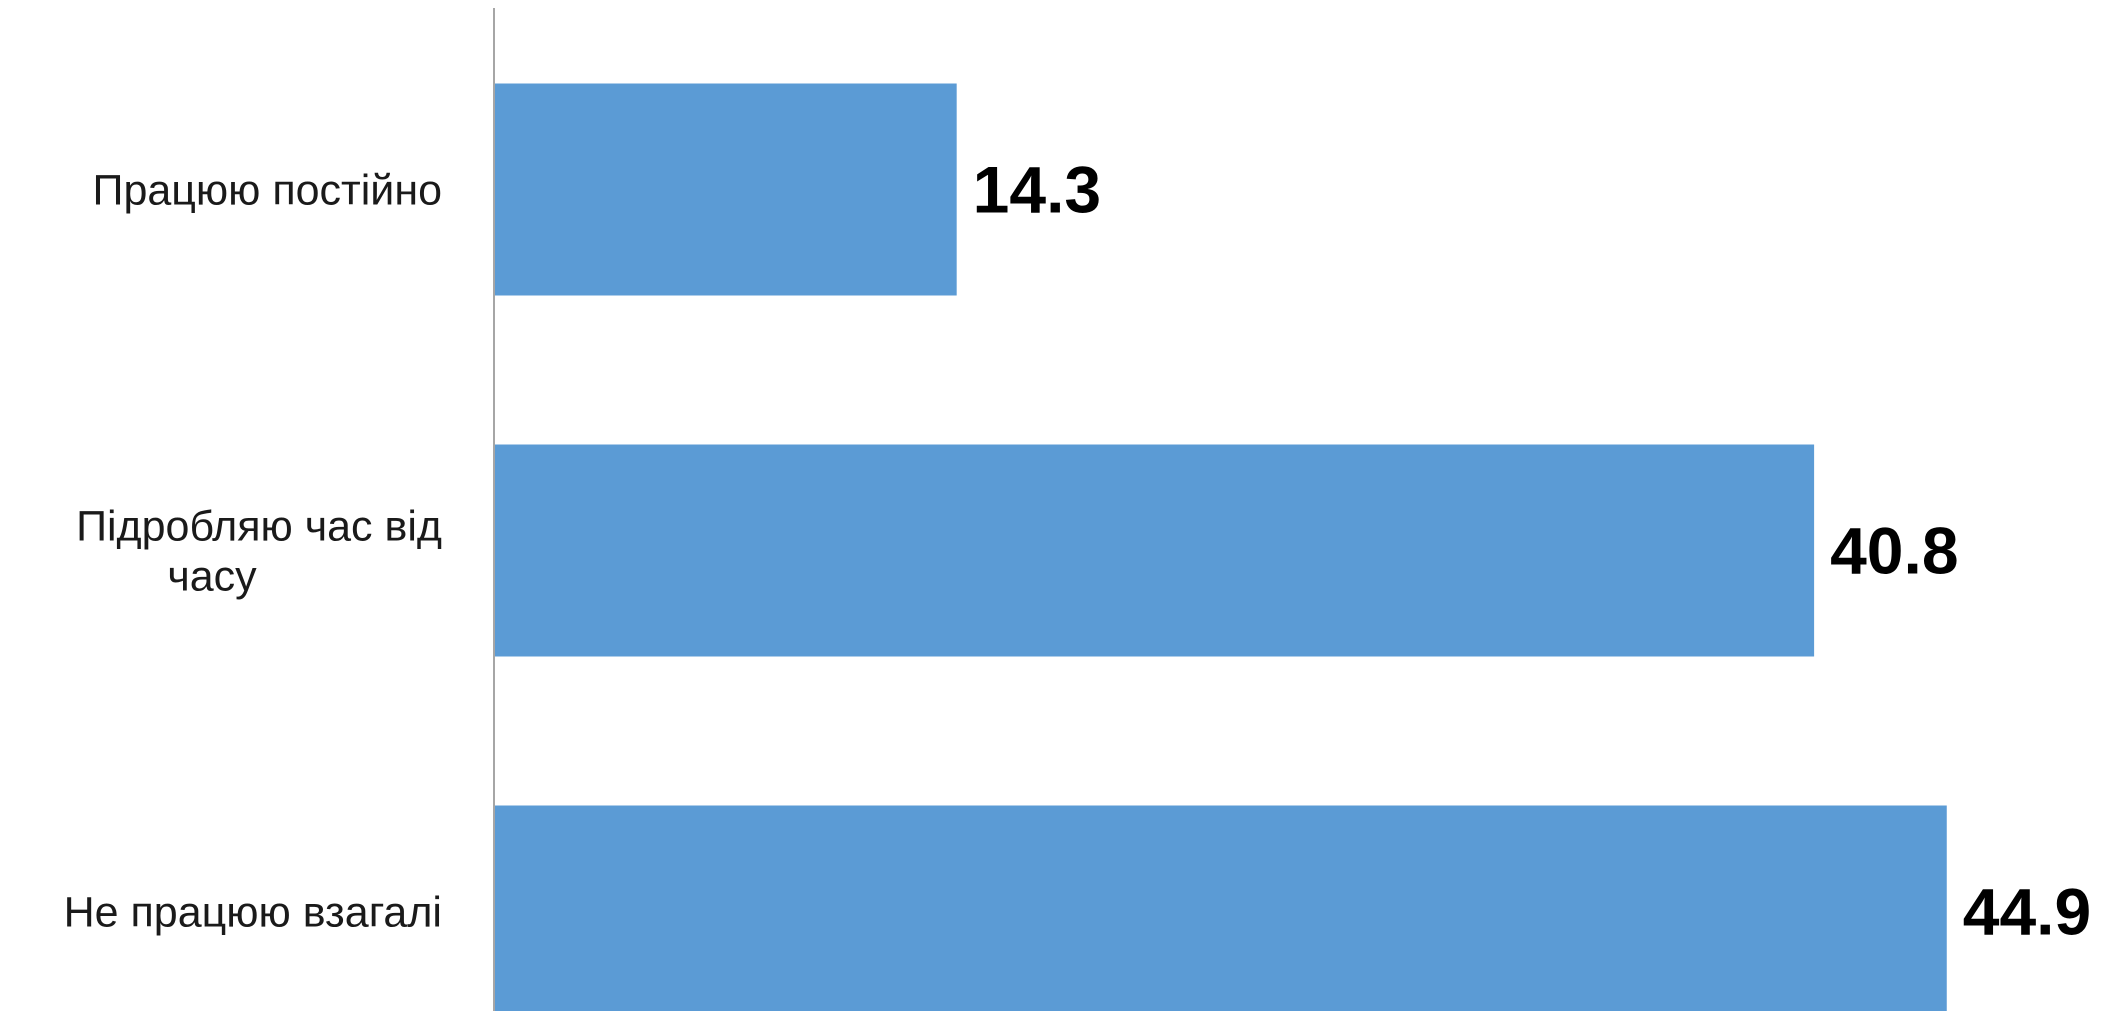 This screenshot has width=2115, height=1011. Describe the element at coordinates (259, 552) in the screenshot. I see `category-label-2: Підробляю час від часу` at that location.